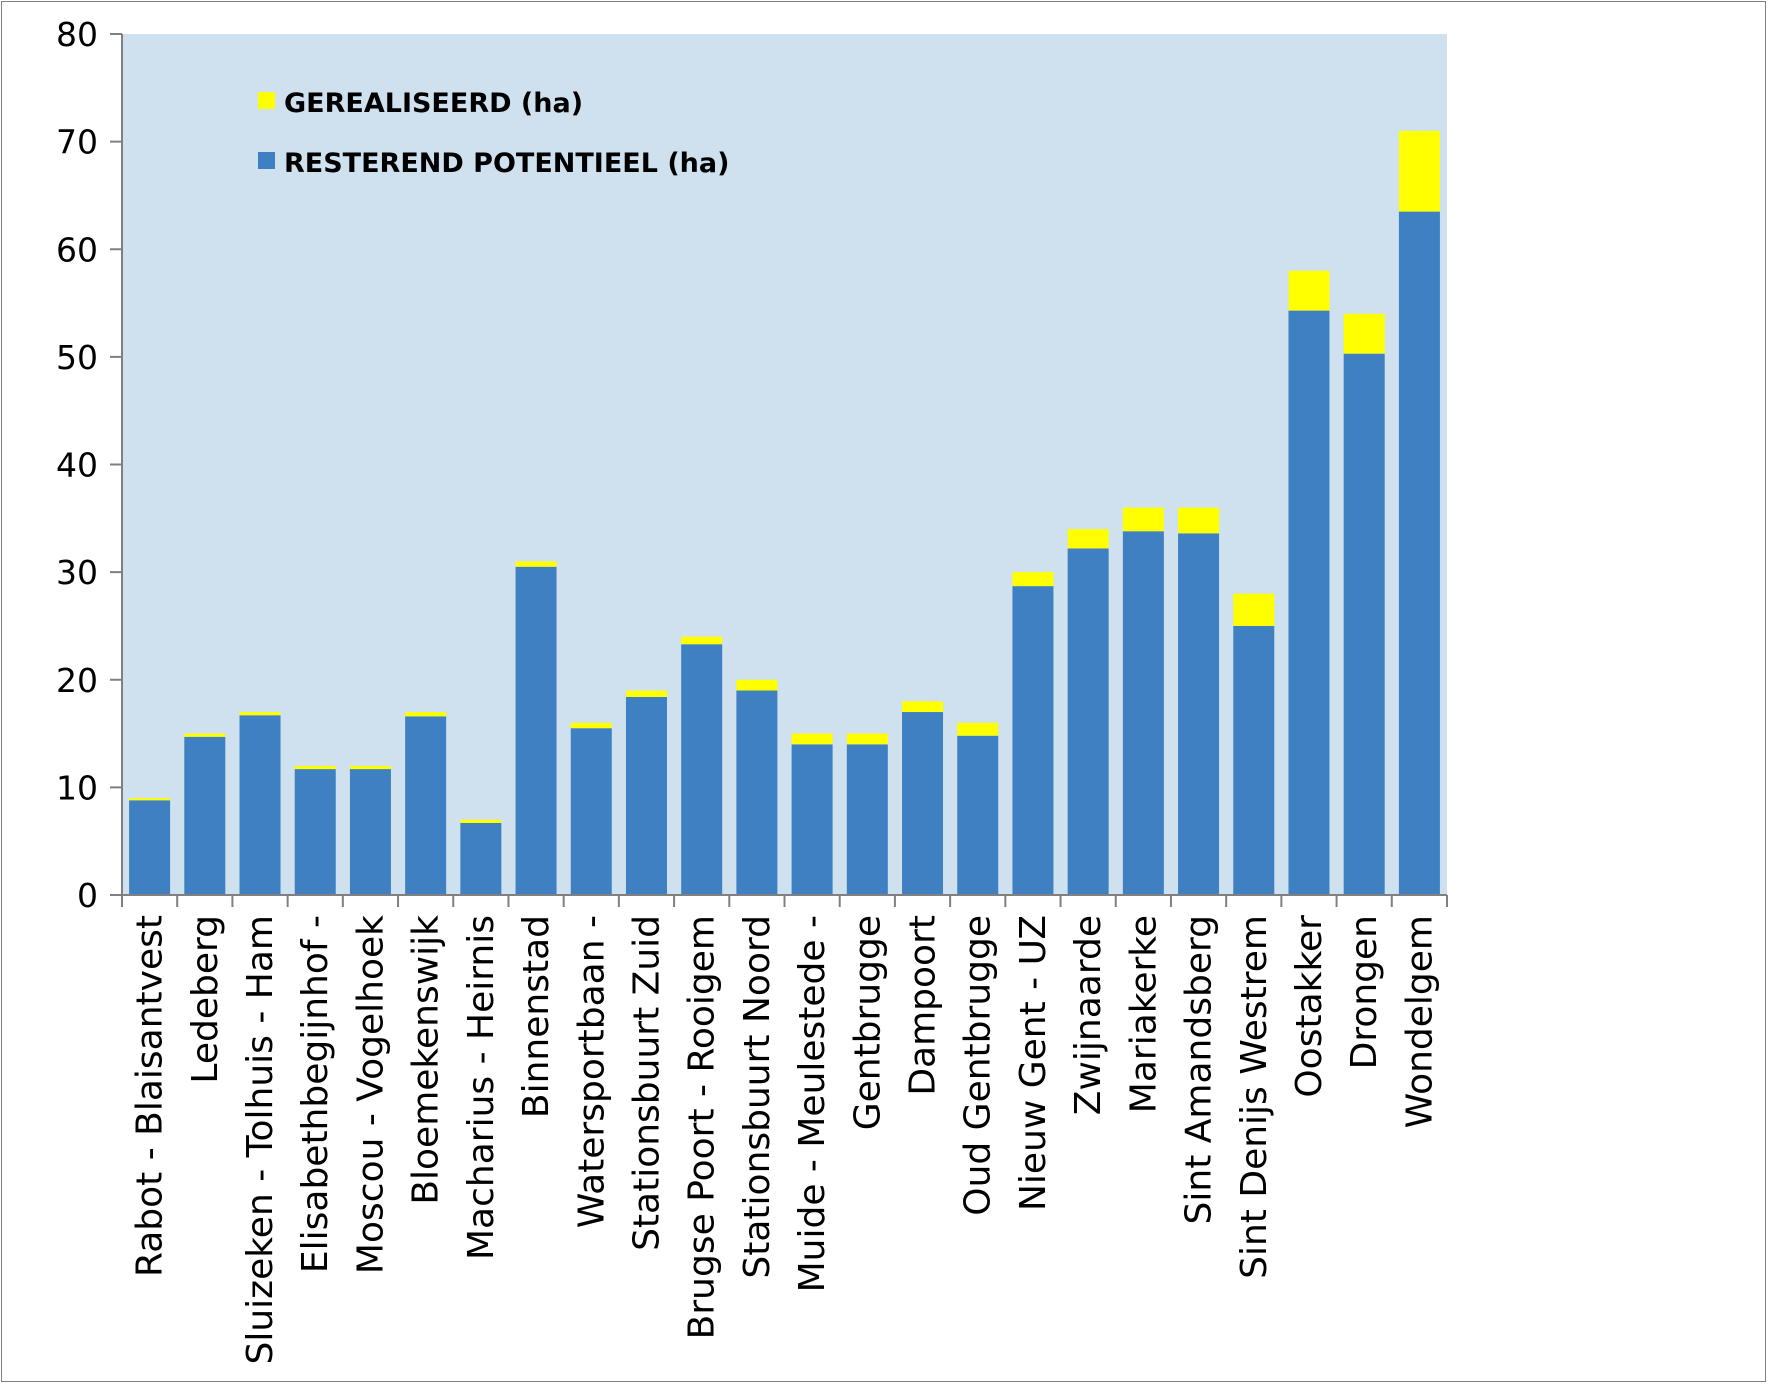 This screenshot has height=1385, width=1769. What do you see at coordinates (150, 1096) in the screenshot?
I see `x-tick-label-0: Rabot - Blaisantvest` at bounding box center [150, 1096].